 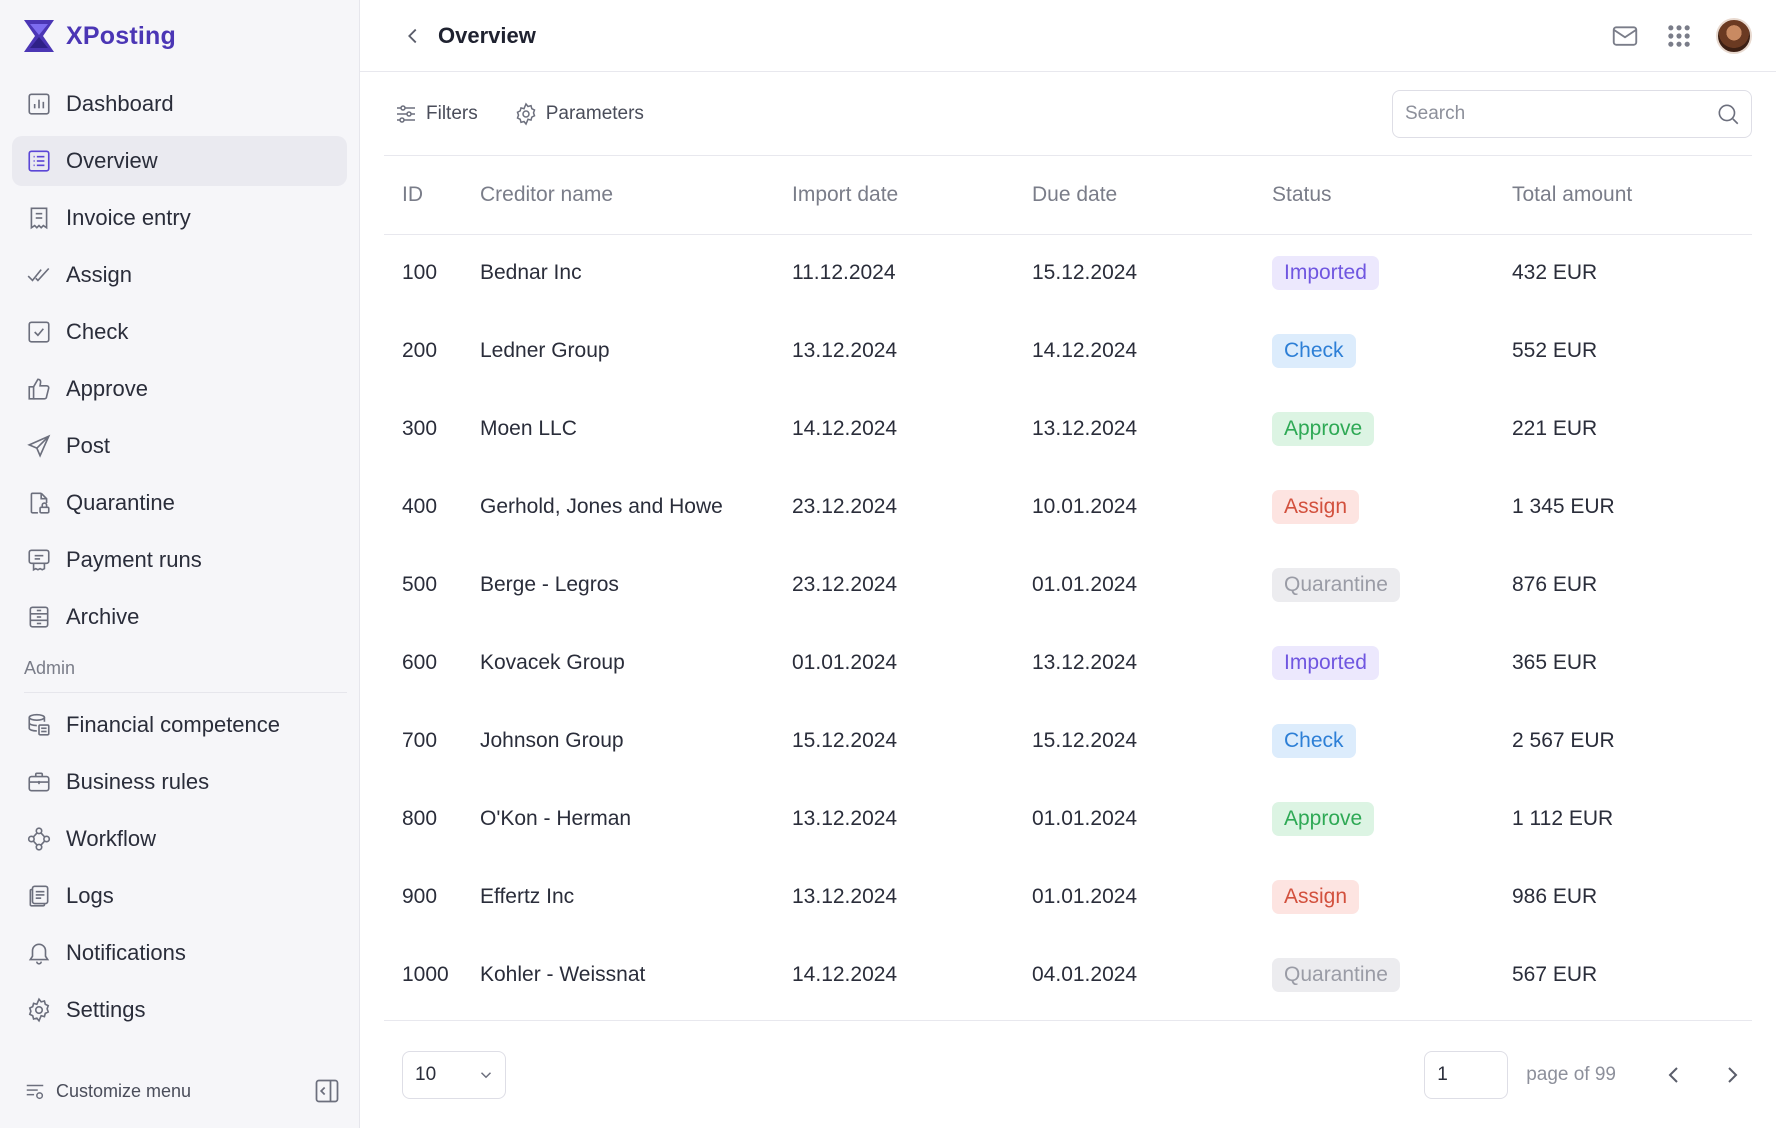 What do you see at coordinates (179, 104) in the screenshot?
I see `sidebar-item-dashboard: Dashboard` at bounding box center [179, 104].